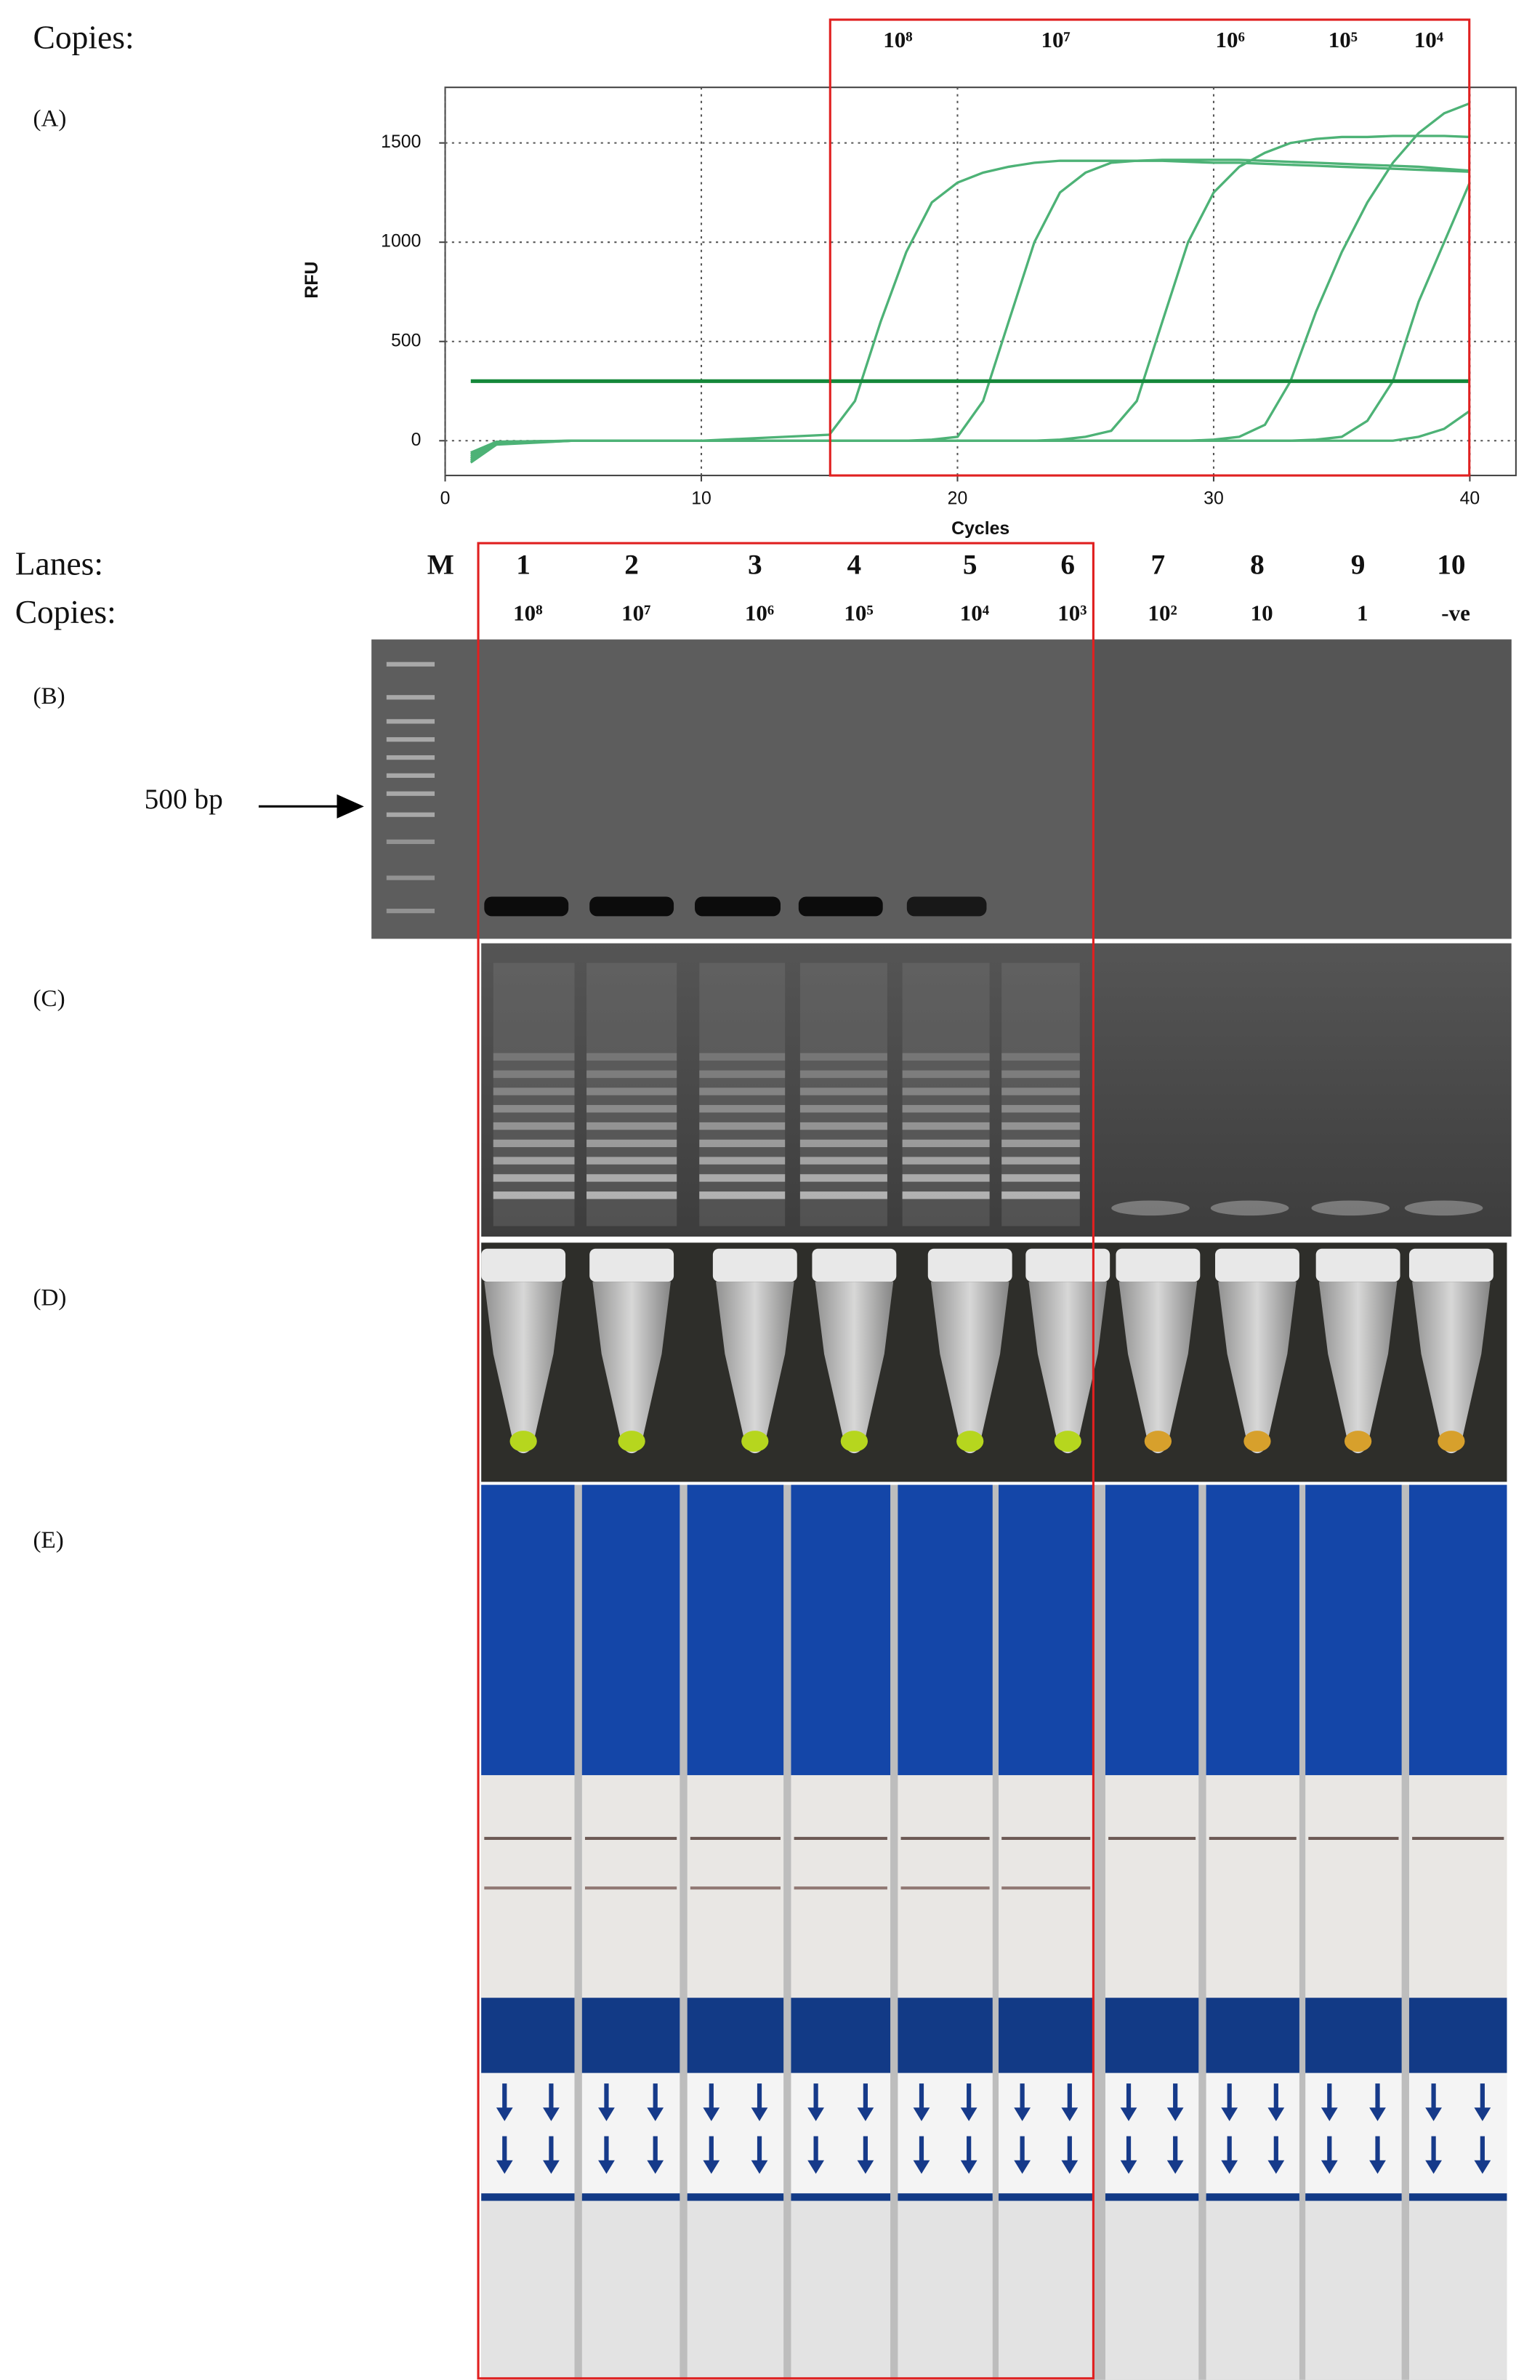  I want to click on copies-header: Copies:, so click(83, 36).